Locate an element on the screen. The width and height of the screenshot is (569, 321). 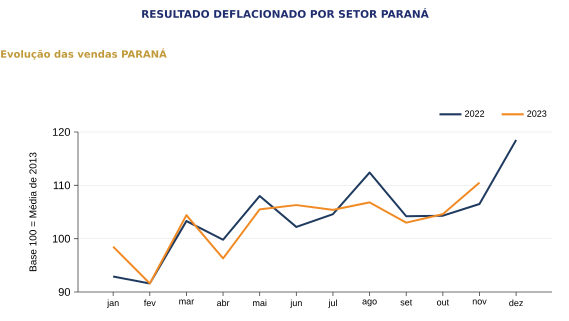
x-tick-label: fev is located at coordinates (150, 303).